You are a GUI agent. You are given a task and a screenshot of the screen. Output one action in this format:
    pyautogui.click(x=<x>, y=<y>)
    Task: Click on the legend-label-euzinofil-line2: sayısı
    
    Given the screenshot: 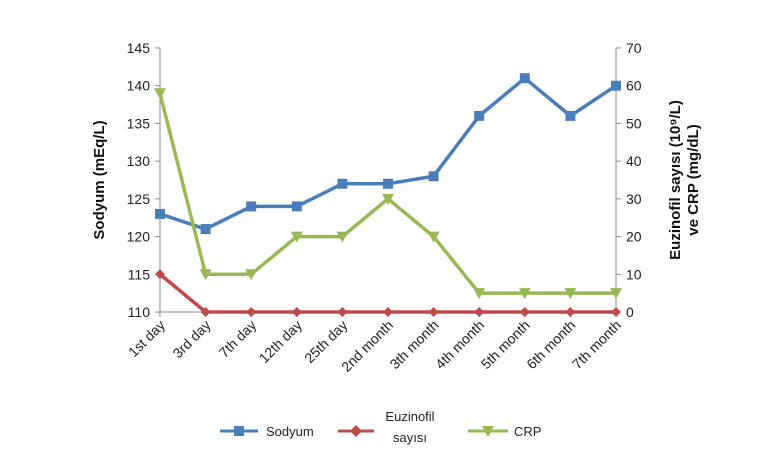 What is the action you would take?
    pyautogui.click(x=410, y=437)
    